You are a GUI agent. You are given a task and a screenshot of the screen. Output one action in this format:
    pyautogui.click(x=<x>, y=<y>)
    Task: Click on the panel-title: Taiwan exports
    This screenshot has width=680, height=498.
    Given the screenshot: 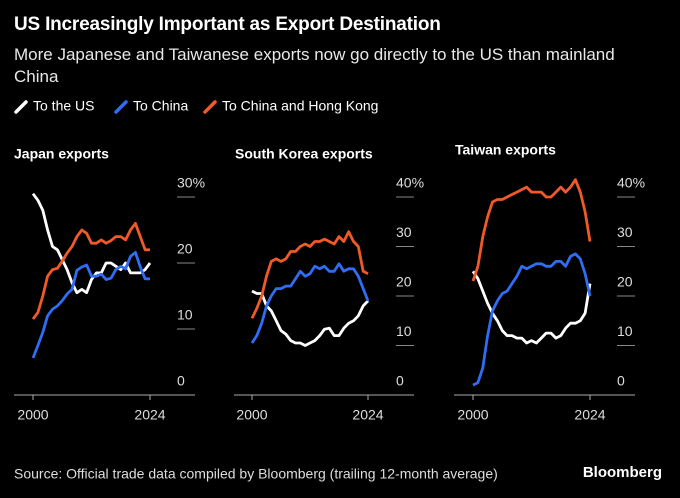 What is the action you would take?
    pyautogui.click(x=505, y=150)
    